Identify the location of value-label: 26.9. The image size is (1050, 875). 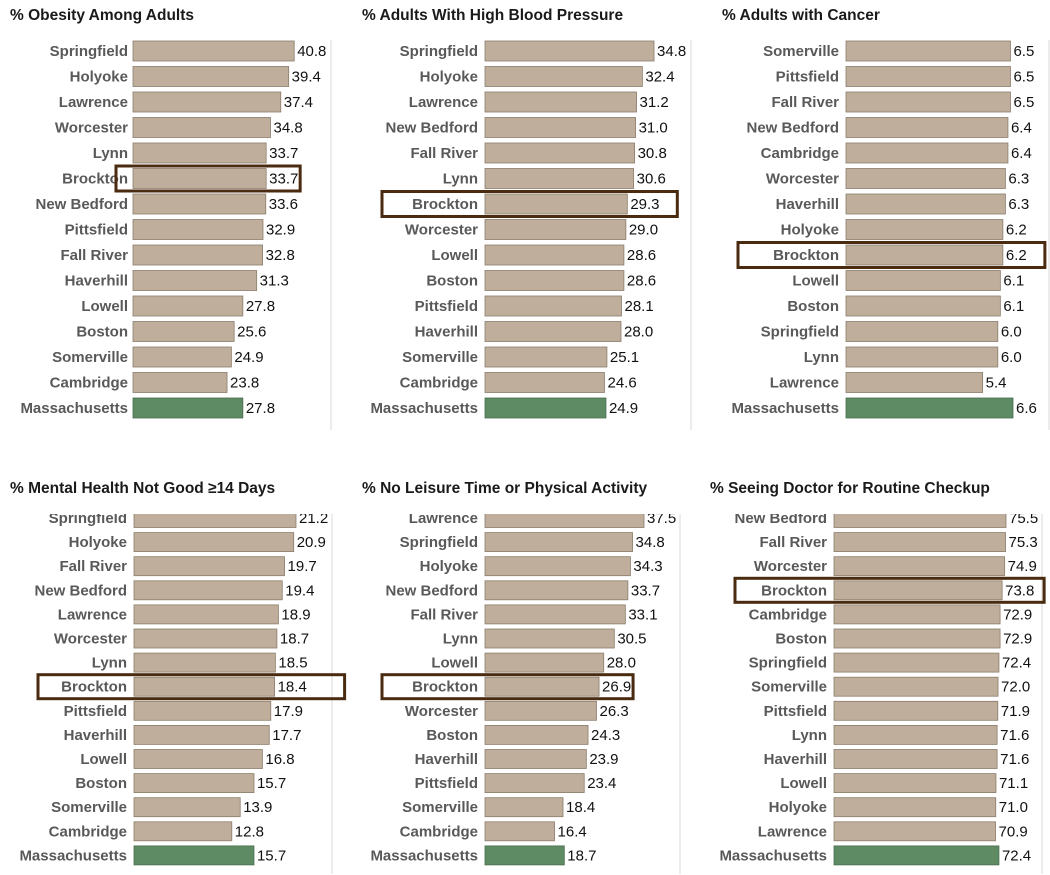
(616, 687).